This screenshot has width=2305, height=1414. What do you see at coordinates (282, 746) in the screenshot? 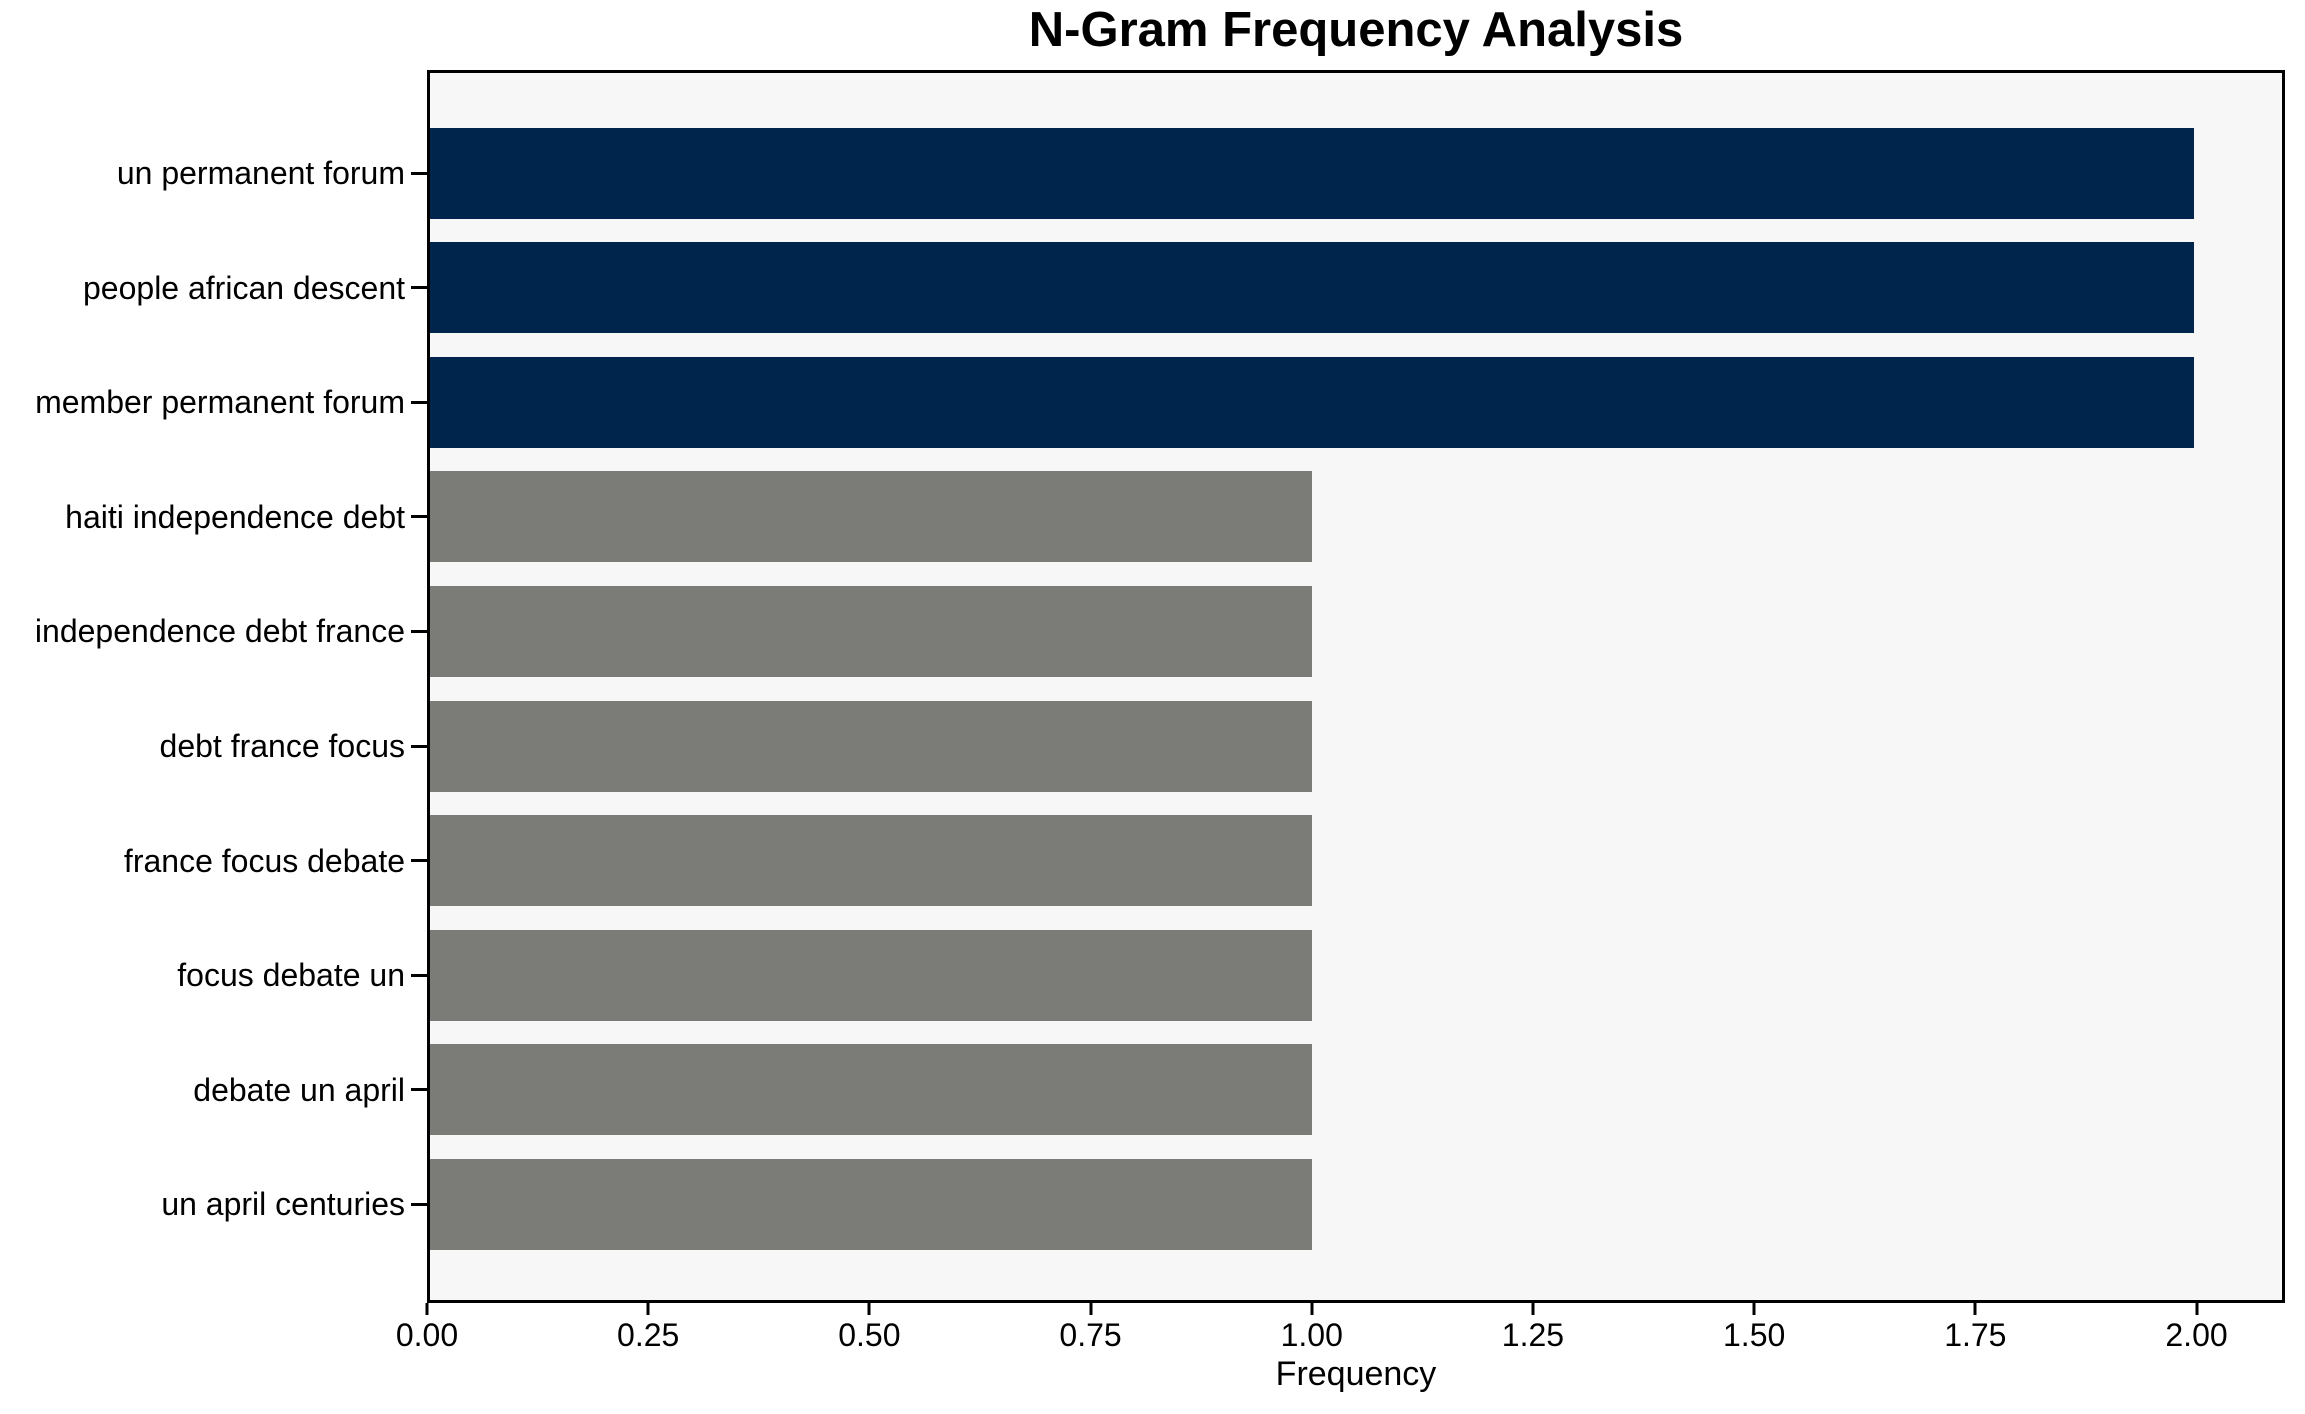
I see `y-tick-label: debt france focus` at bounding box center [282, 746].